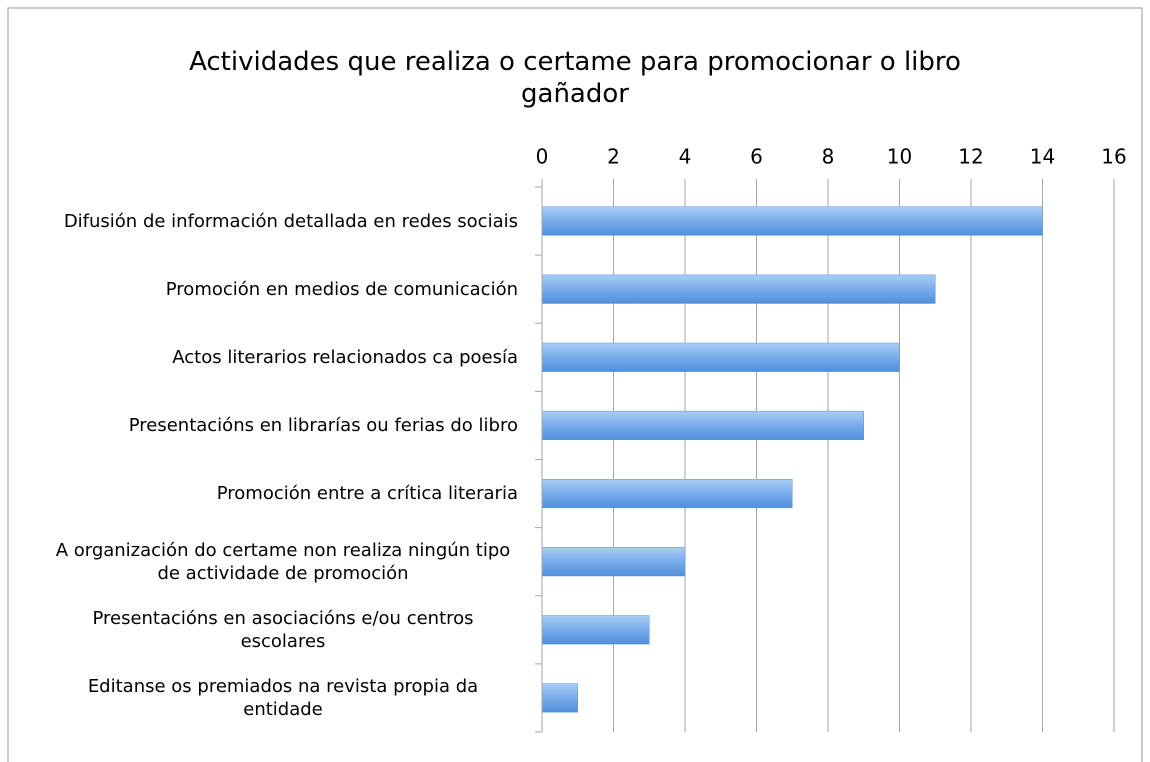  What do you see at coordinates (1042, 157) in the screenshot?
I see `x-tick-label: 14` at bounding box center [1042, 157].